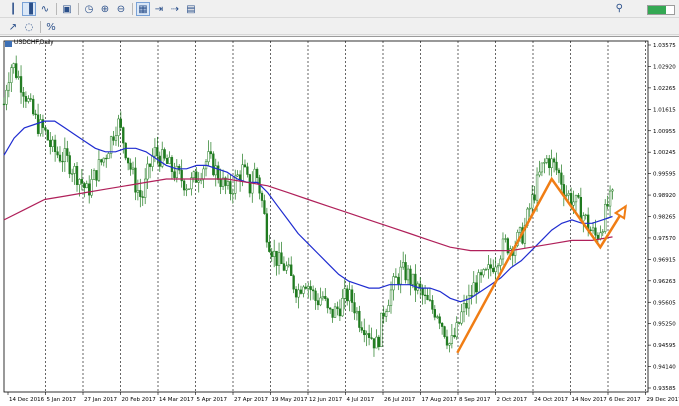 The height and width of the screenshot is (406, 679). What do you see at coordinates (27, 400) in the screenshot?
I see `x-tick-label: 14 Dec 2016` at bounding box center [27, 400].